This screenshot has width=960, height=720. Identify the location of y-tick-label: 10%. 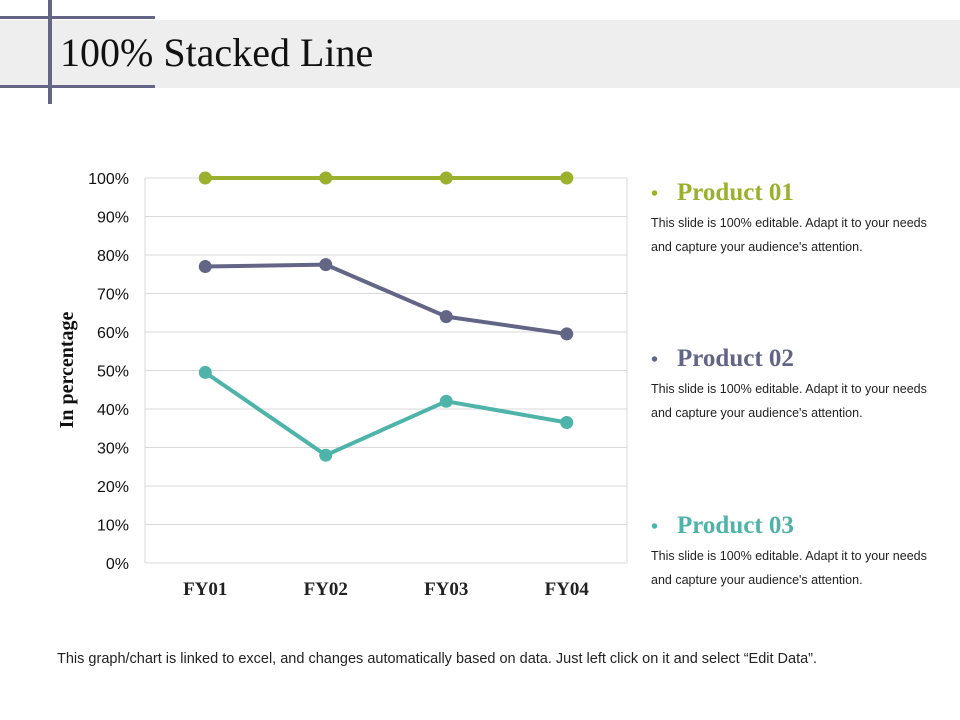
(113, 526).